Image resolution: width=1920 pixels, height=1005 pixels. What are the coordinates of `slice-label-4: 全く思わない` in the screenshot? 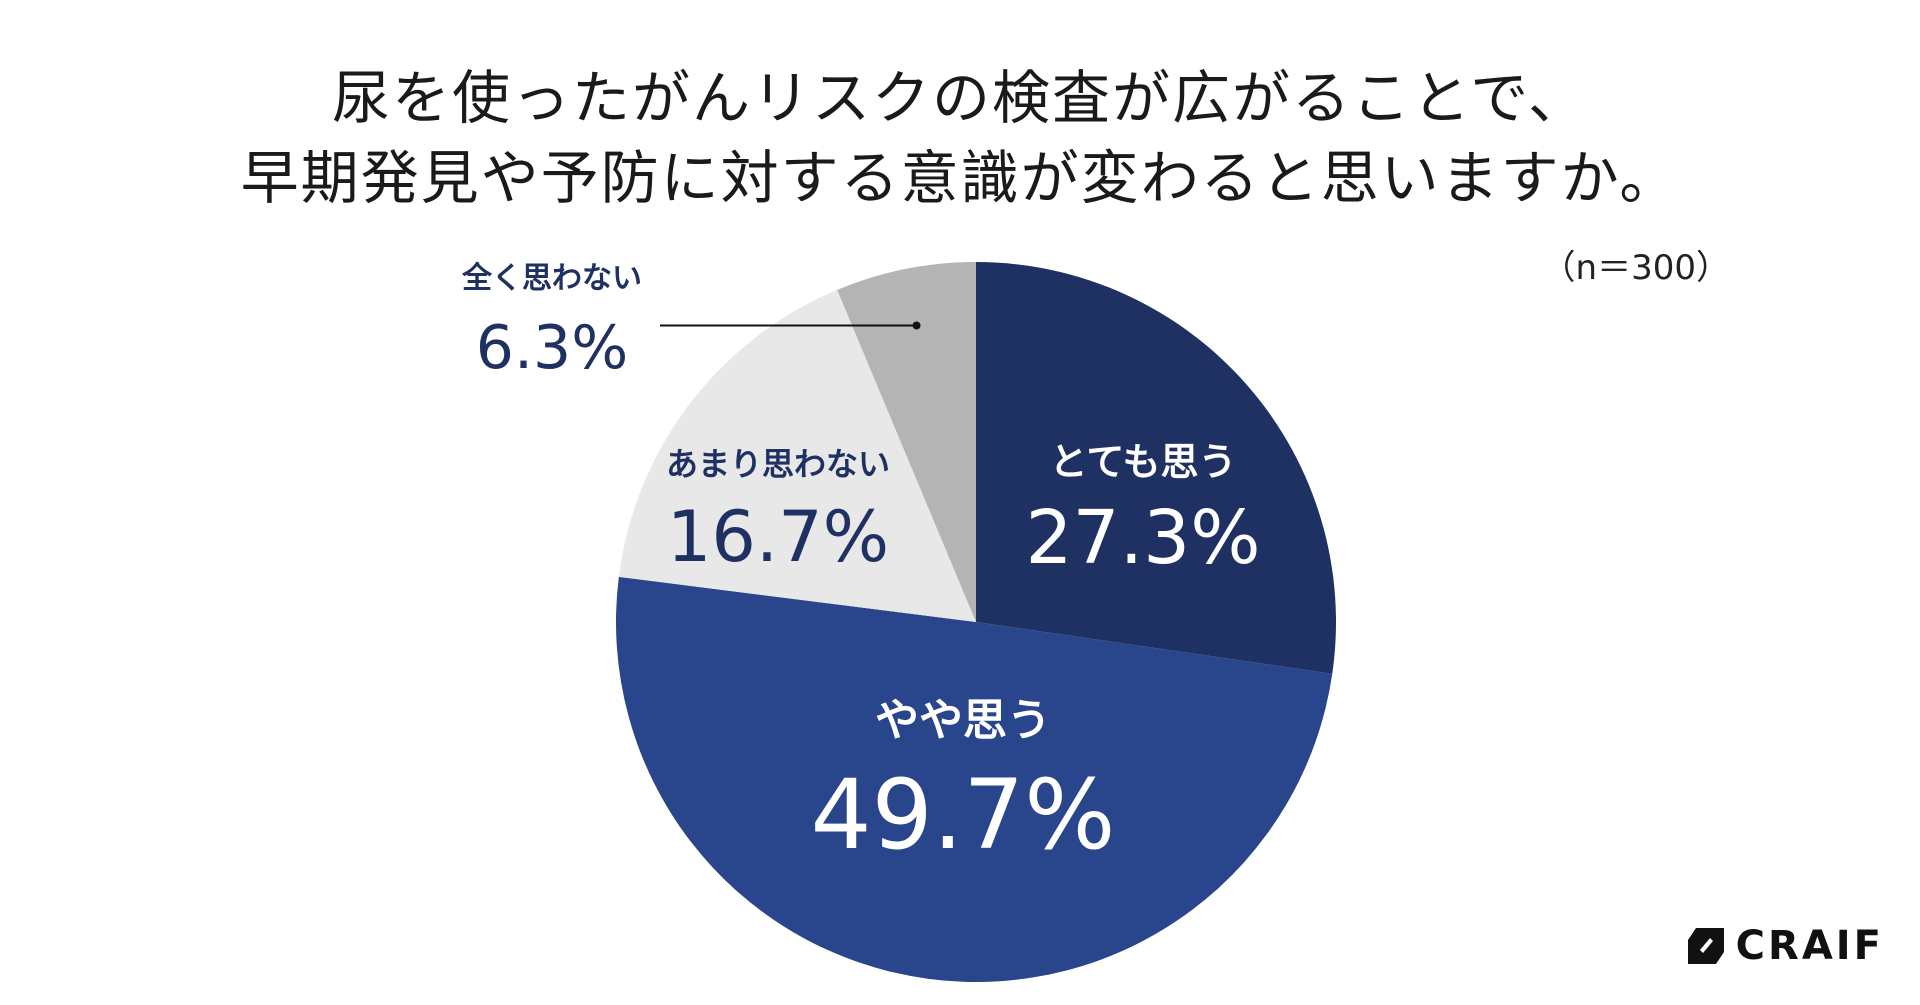 It's located at (551, 278).